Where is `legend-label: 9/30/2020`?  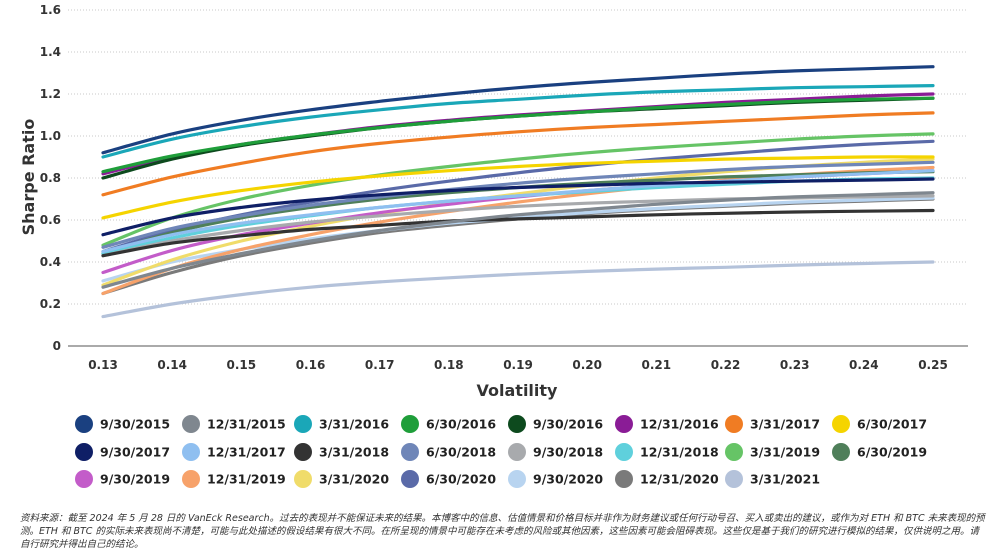
legend-label: 9/30/2020 is located at coordinates (568, 479).